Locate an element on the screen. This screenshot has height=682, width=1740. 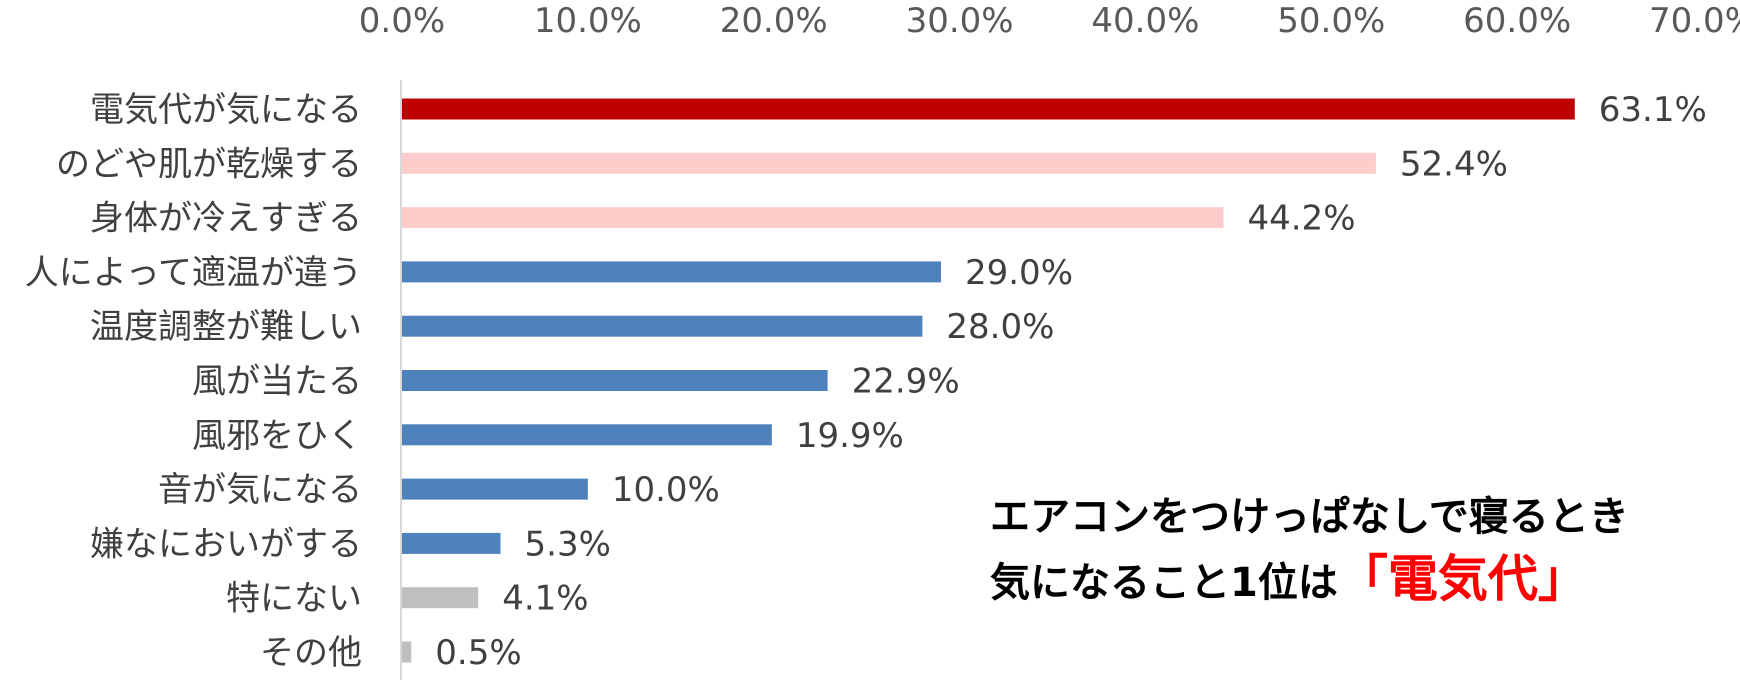
category-label: 身体が冷えすぎる is located at coordinates (226, 219).